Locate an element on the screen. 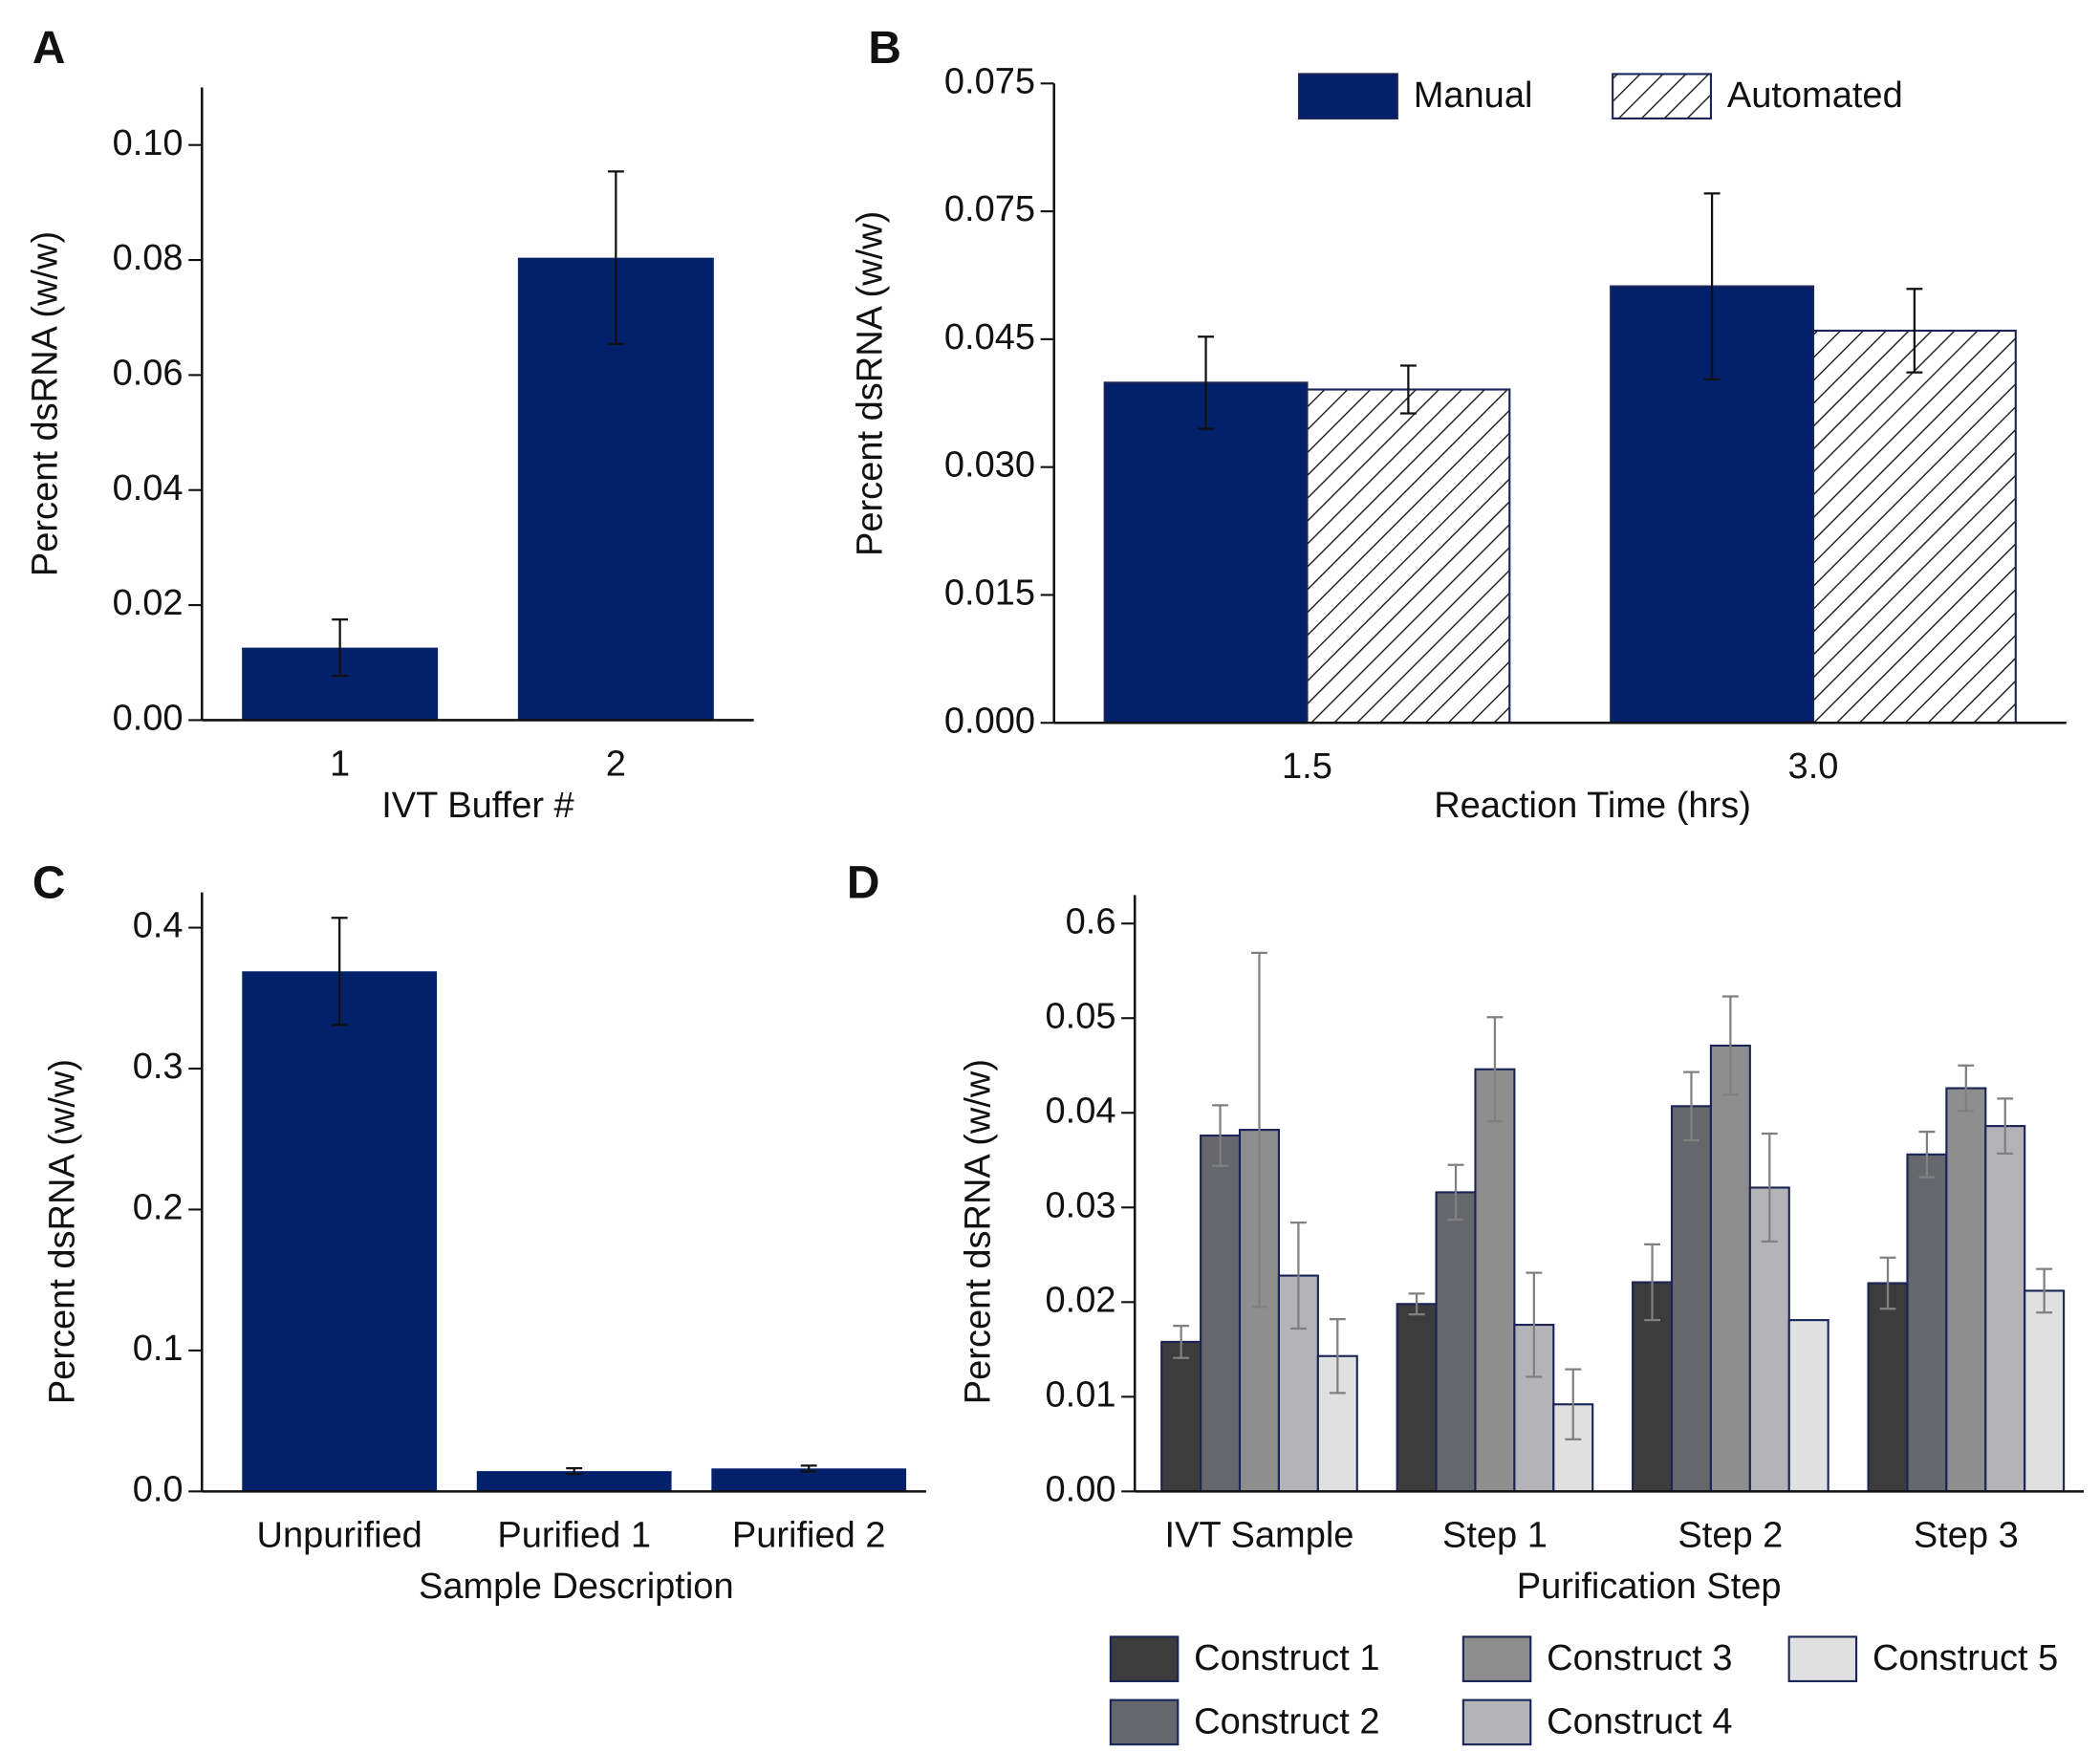 This screenshot has width=2100, height=1752. y-tick-label: 0.3 is located at coordinates (158, 1067).